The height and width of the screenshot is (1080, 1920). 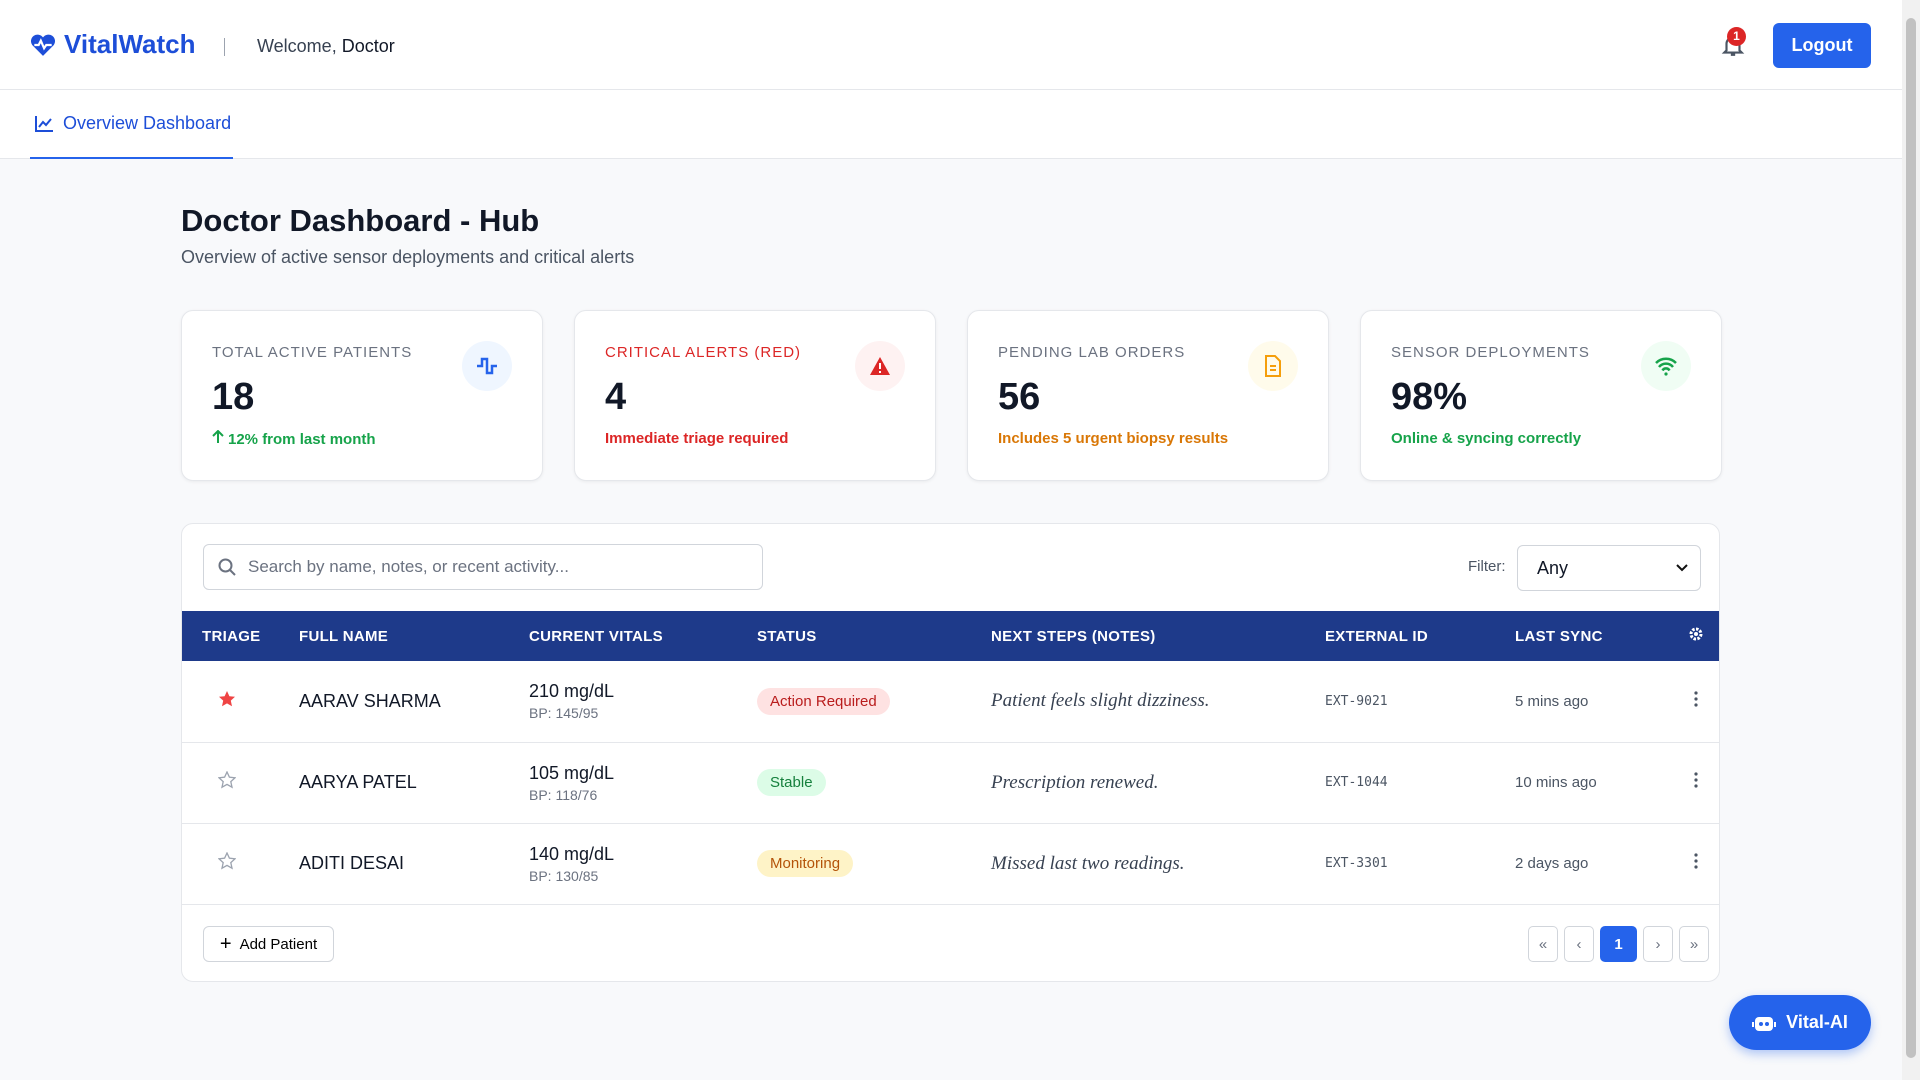 I want to click on row-menu, so click(x=1694, y=783).